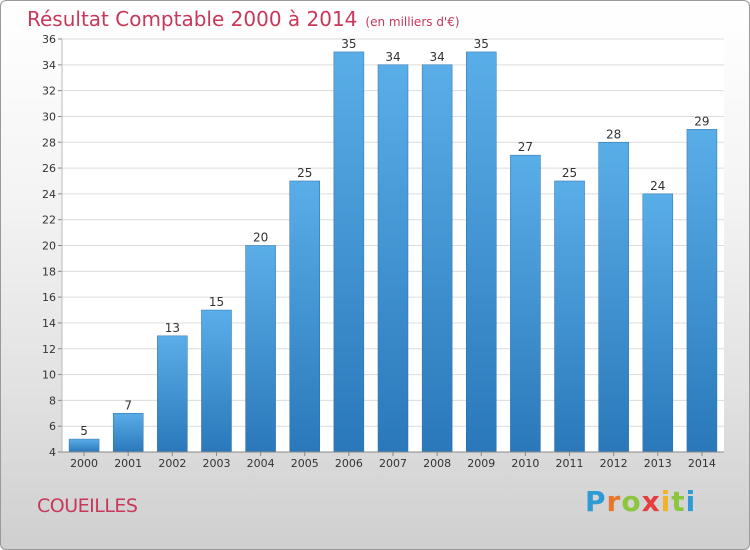  I want to click on y-tick-label: 22, so click(49, 220).